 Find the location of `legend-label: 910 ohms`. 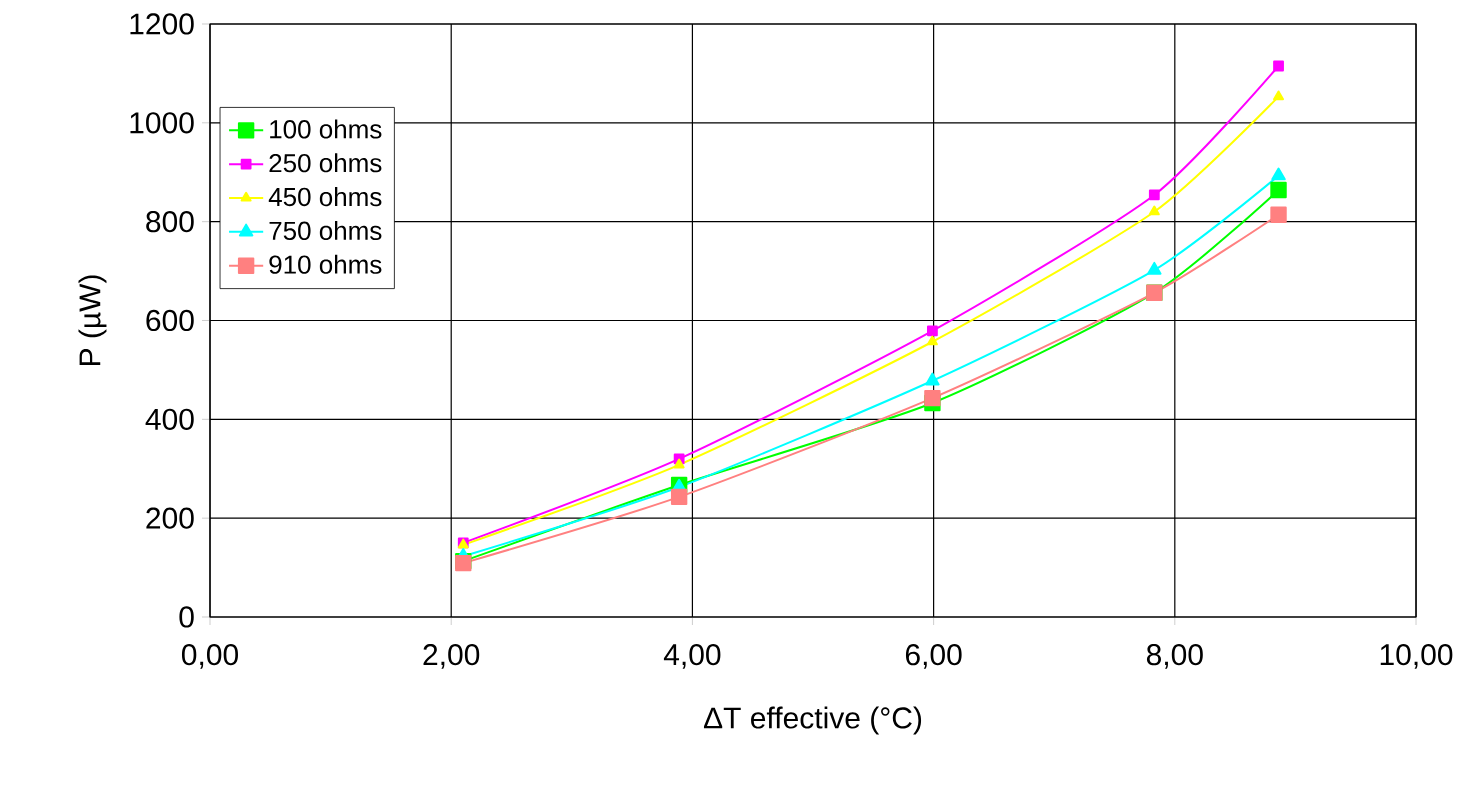

legend-label: 910 ohms is located at coordinates (325, 264).